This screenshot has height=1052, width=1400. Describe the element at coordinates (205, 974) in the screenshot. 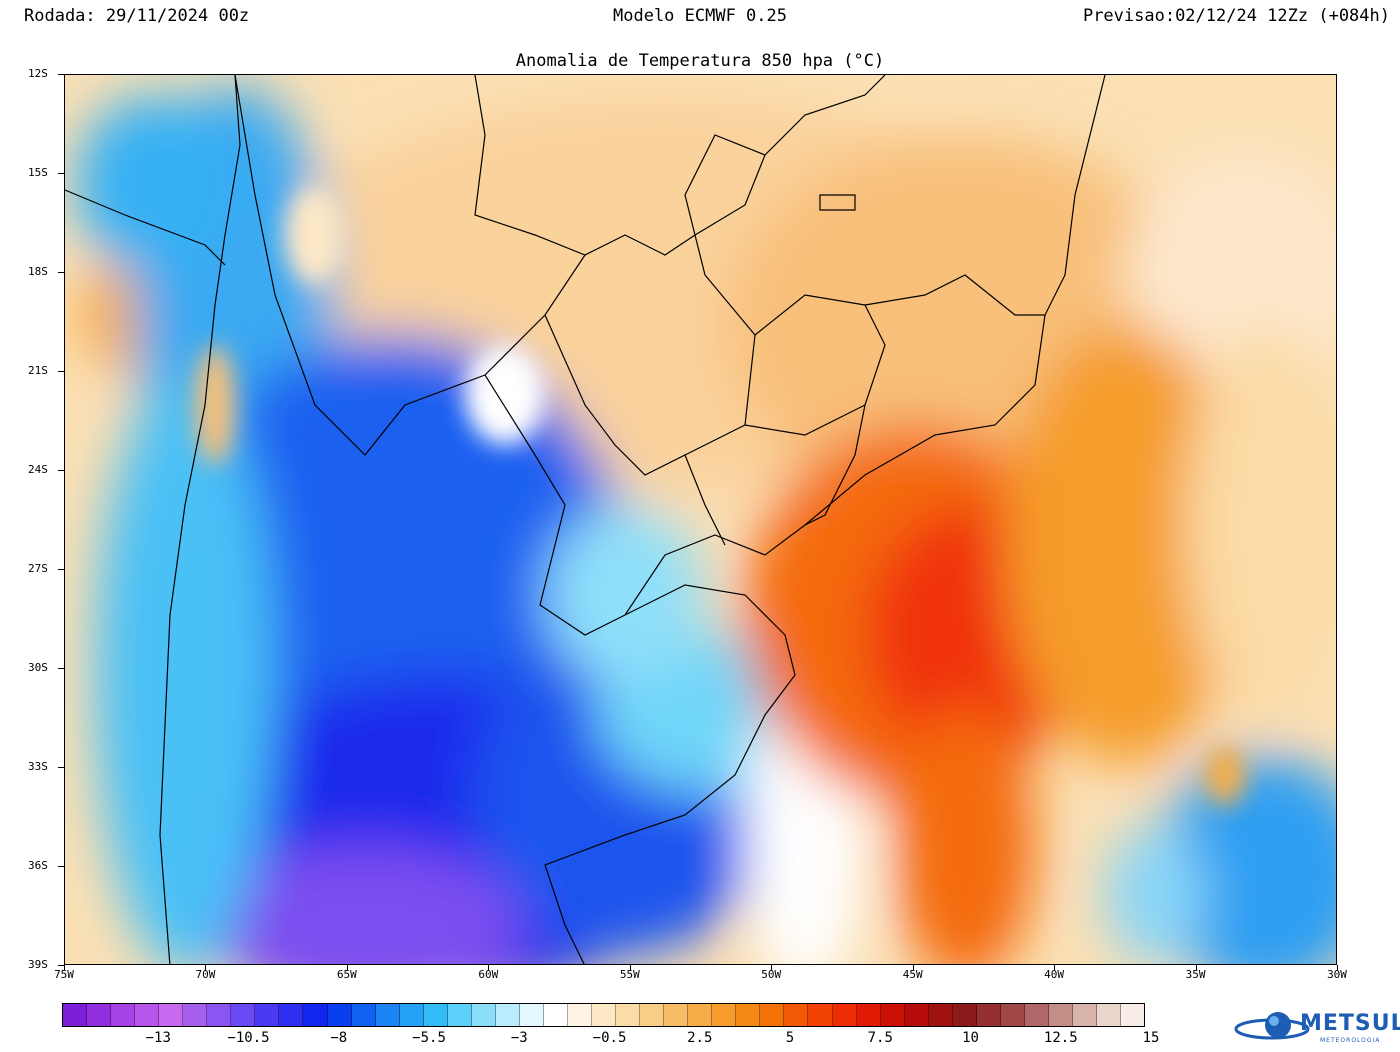

I see `longitude-label: 70W` at that location.